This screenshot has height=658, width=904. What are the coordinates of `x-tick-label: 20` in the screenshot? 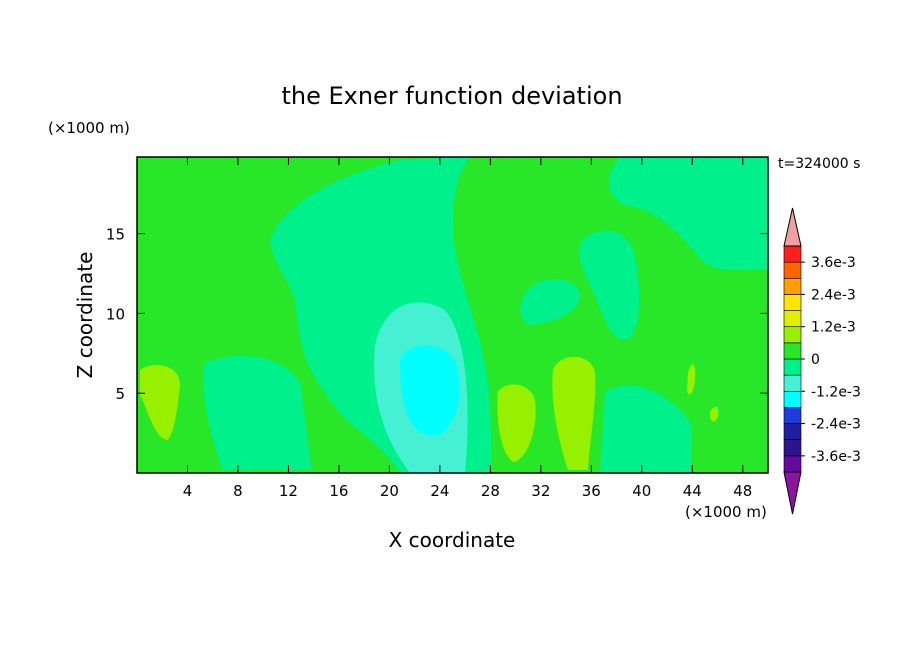 It's located at (389, 491).